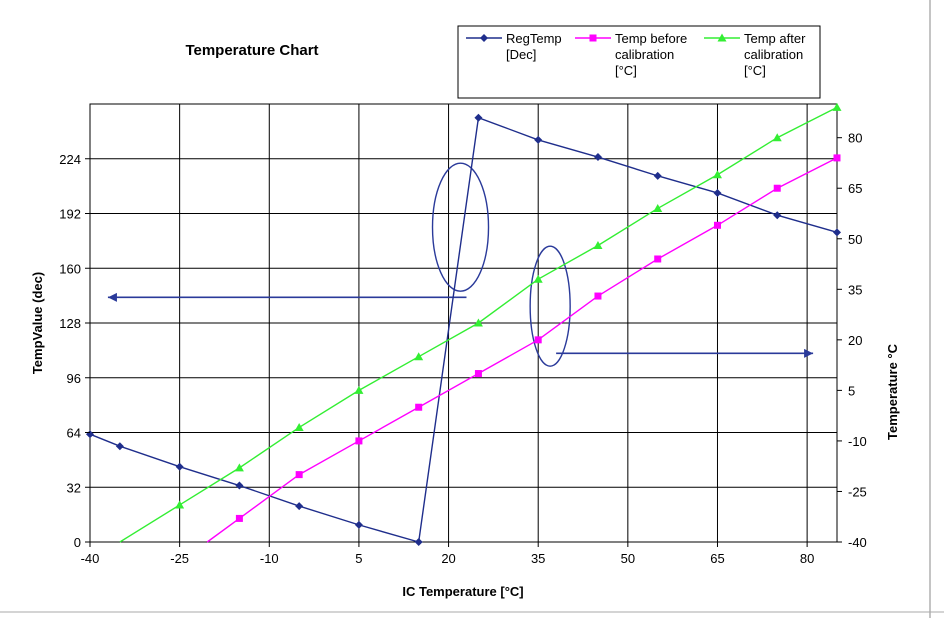 The image size is (944, 623). What do you see at coordinates (855, 340) in the screenshot?
I see `y-right-tick-label: 20` at bounding box center [855, 340].